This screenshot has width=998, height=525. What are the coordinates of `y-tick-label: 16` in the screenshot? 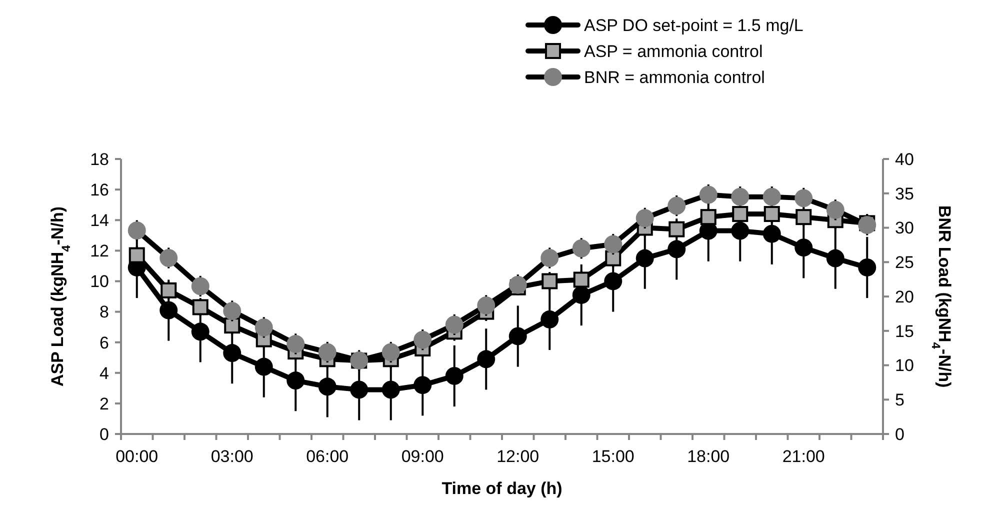 It's located at (99, 190).